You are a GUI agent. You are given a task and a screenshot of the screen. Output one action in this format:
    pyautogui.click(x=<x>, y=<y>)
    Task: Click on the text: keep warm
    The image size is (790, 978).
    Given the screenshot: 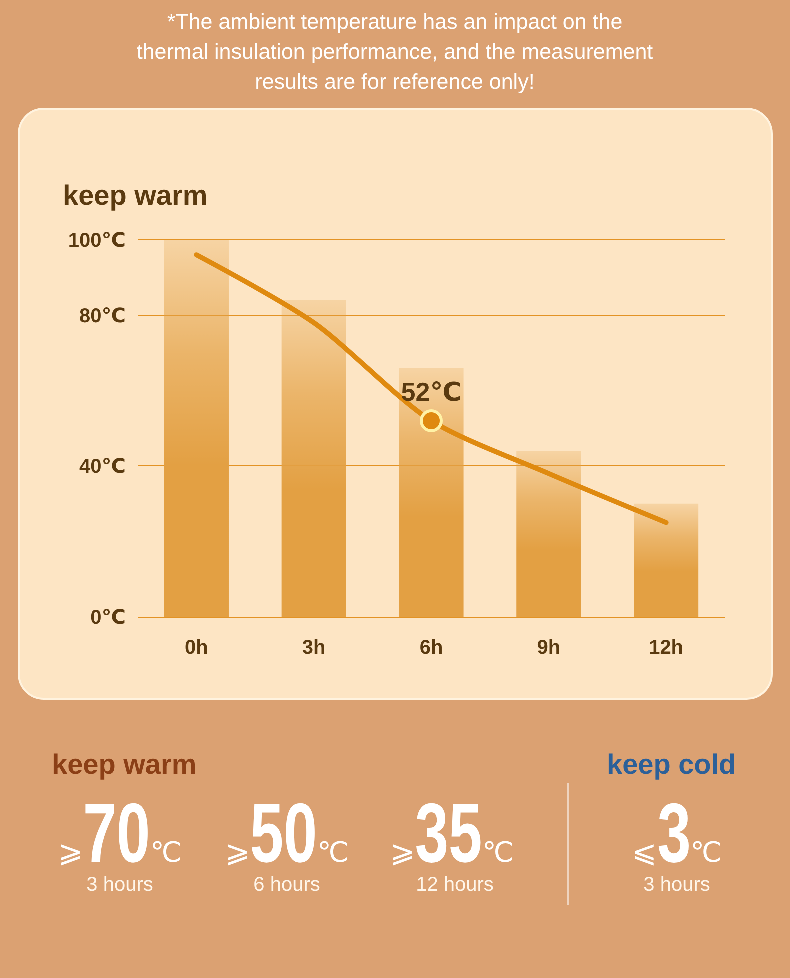 What is the action you would take?
    pyautogui.click(x=124, y=765)
    